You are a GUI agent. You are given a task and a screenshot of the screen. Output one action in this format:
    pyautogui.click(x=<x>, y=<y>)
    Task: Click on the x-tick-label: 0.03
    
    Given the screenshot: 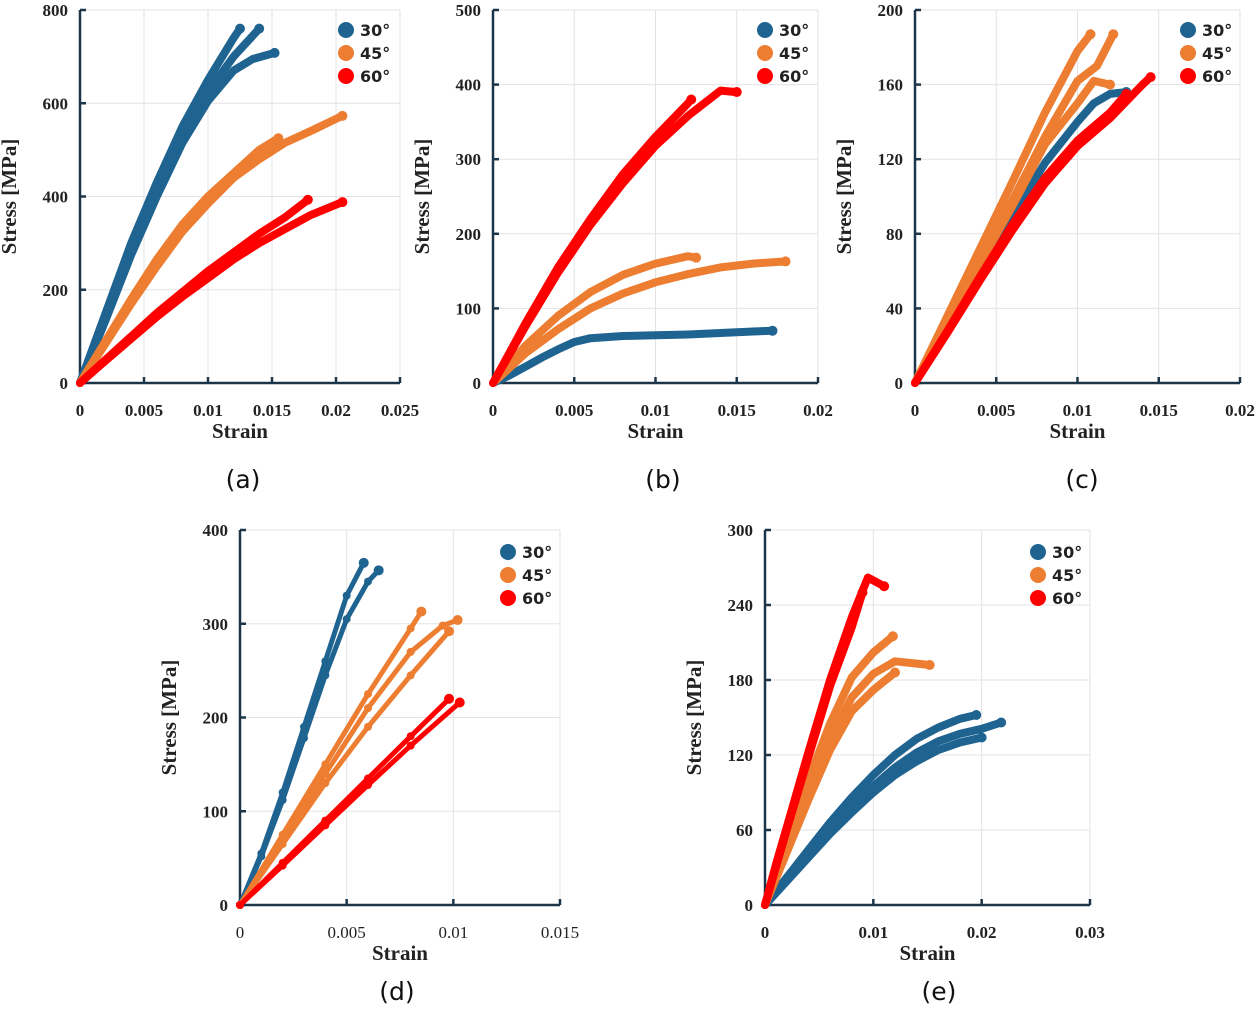 What is the action you would take?
    pyautogui.click(x=1090, y=932)
    